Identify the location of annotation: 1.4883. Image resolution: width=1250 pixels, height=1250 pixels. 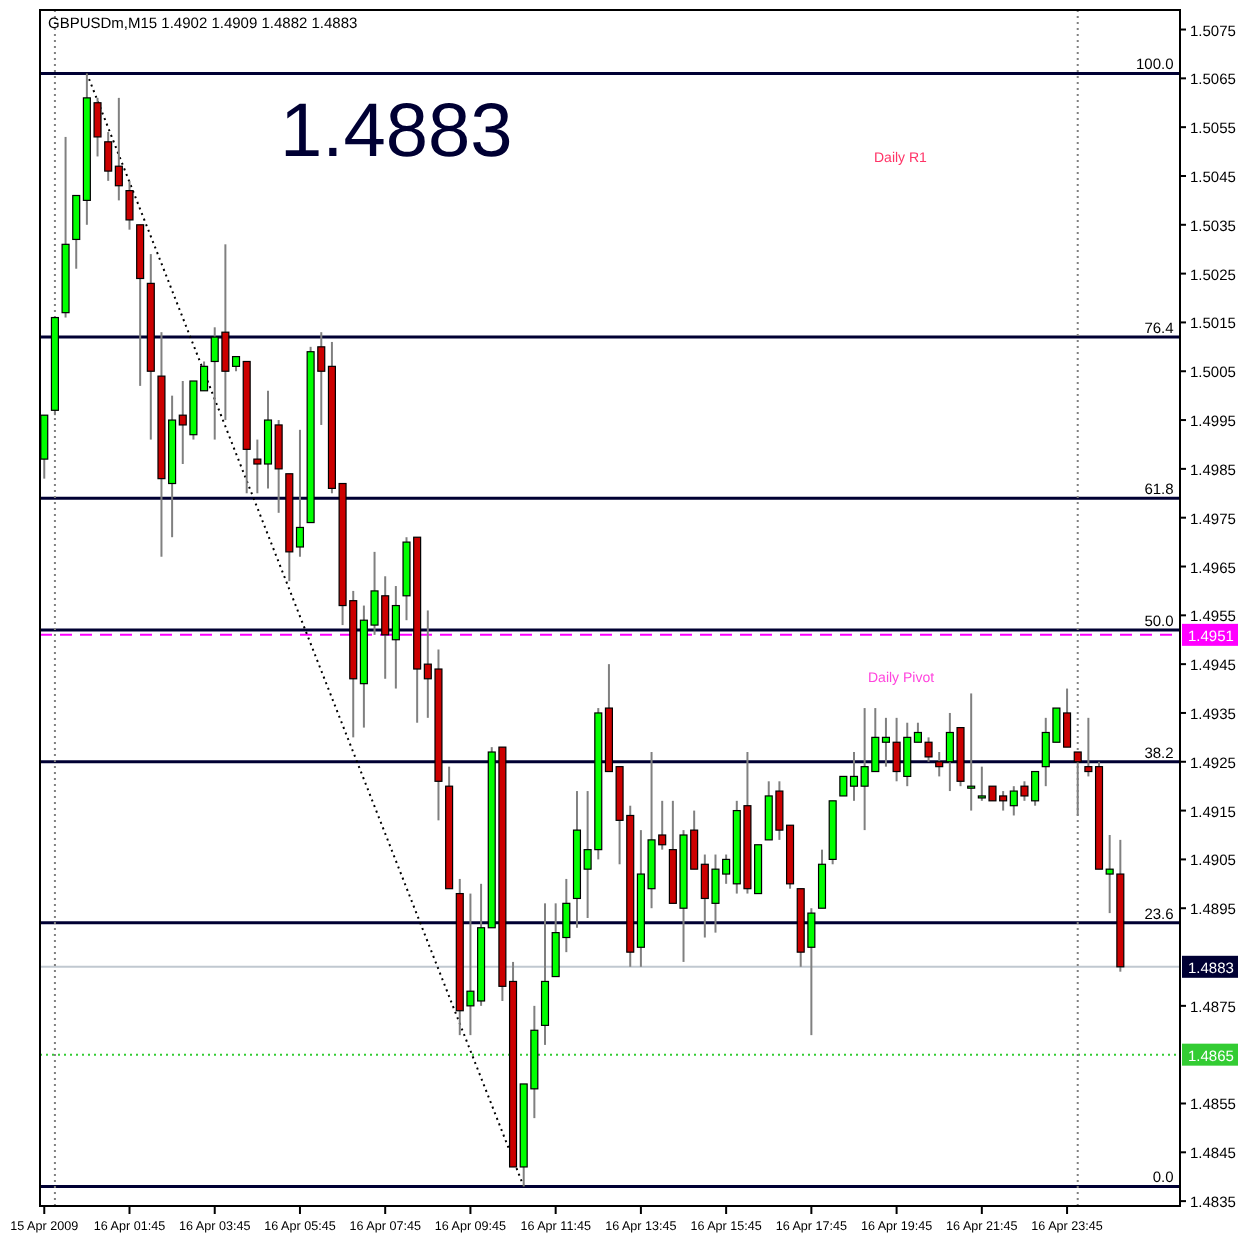
(396, 132).